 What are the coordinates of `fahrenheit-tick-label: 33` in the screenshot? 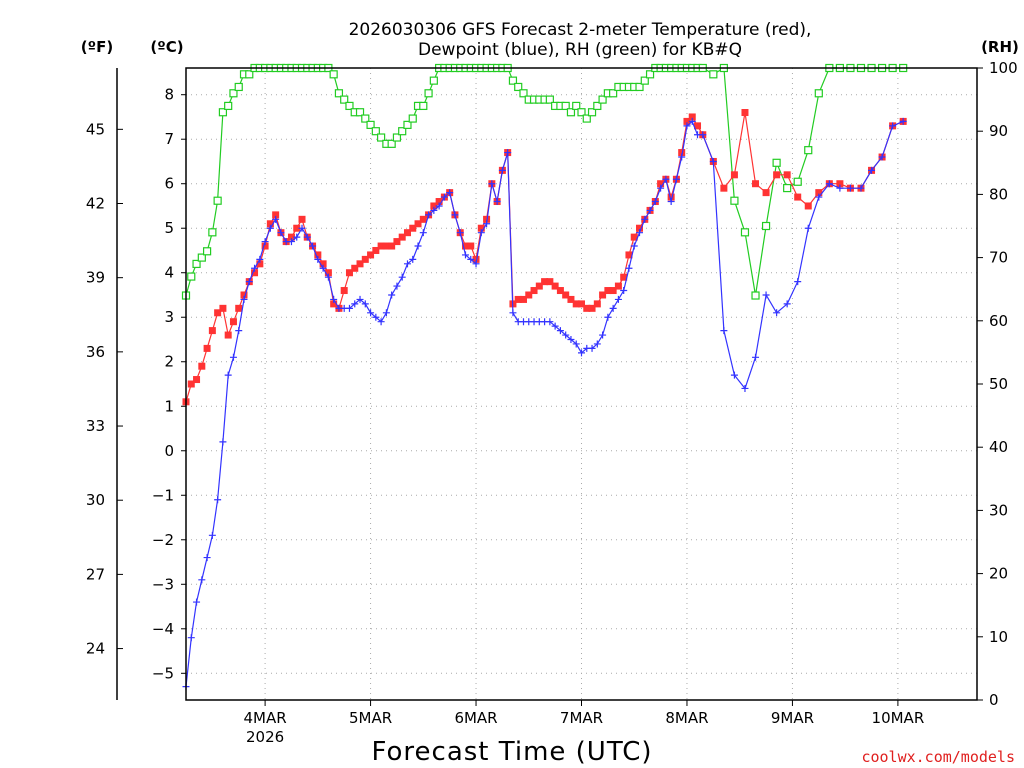 It's located at (95, 426).